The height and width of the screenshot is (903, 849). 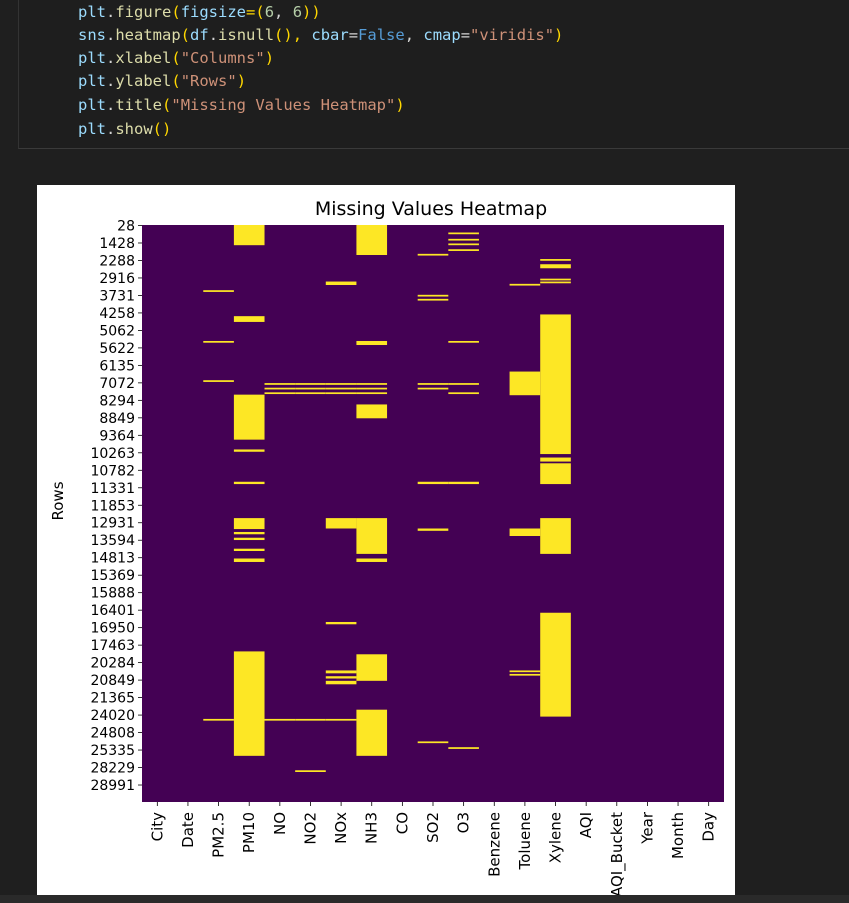 I want to click on x-tick-label: AQI_Bucket, so click(x=617, y=853).